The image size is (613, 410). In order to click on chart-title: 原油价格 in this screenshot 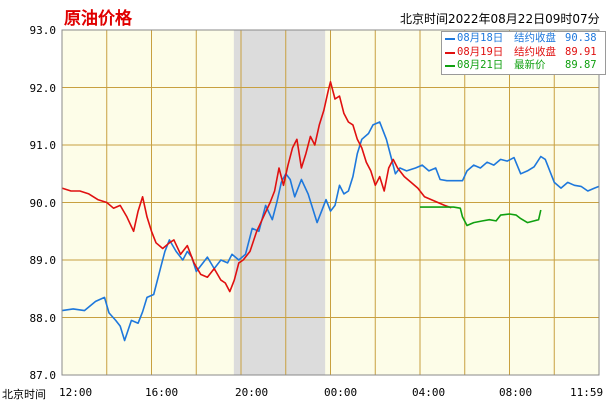, I will do `click(98, 19)`.